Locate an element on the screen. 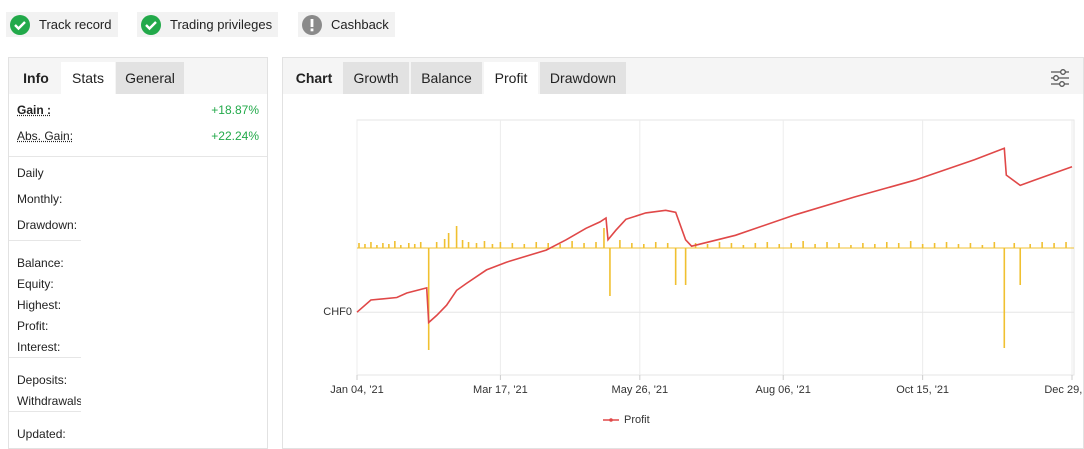 The height and width of the screenshot is (449, 1084). separator is located at coordinates (138, 156).